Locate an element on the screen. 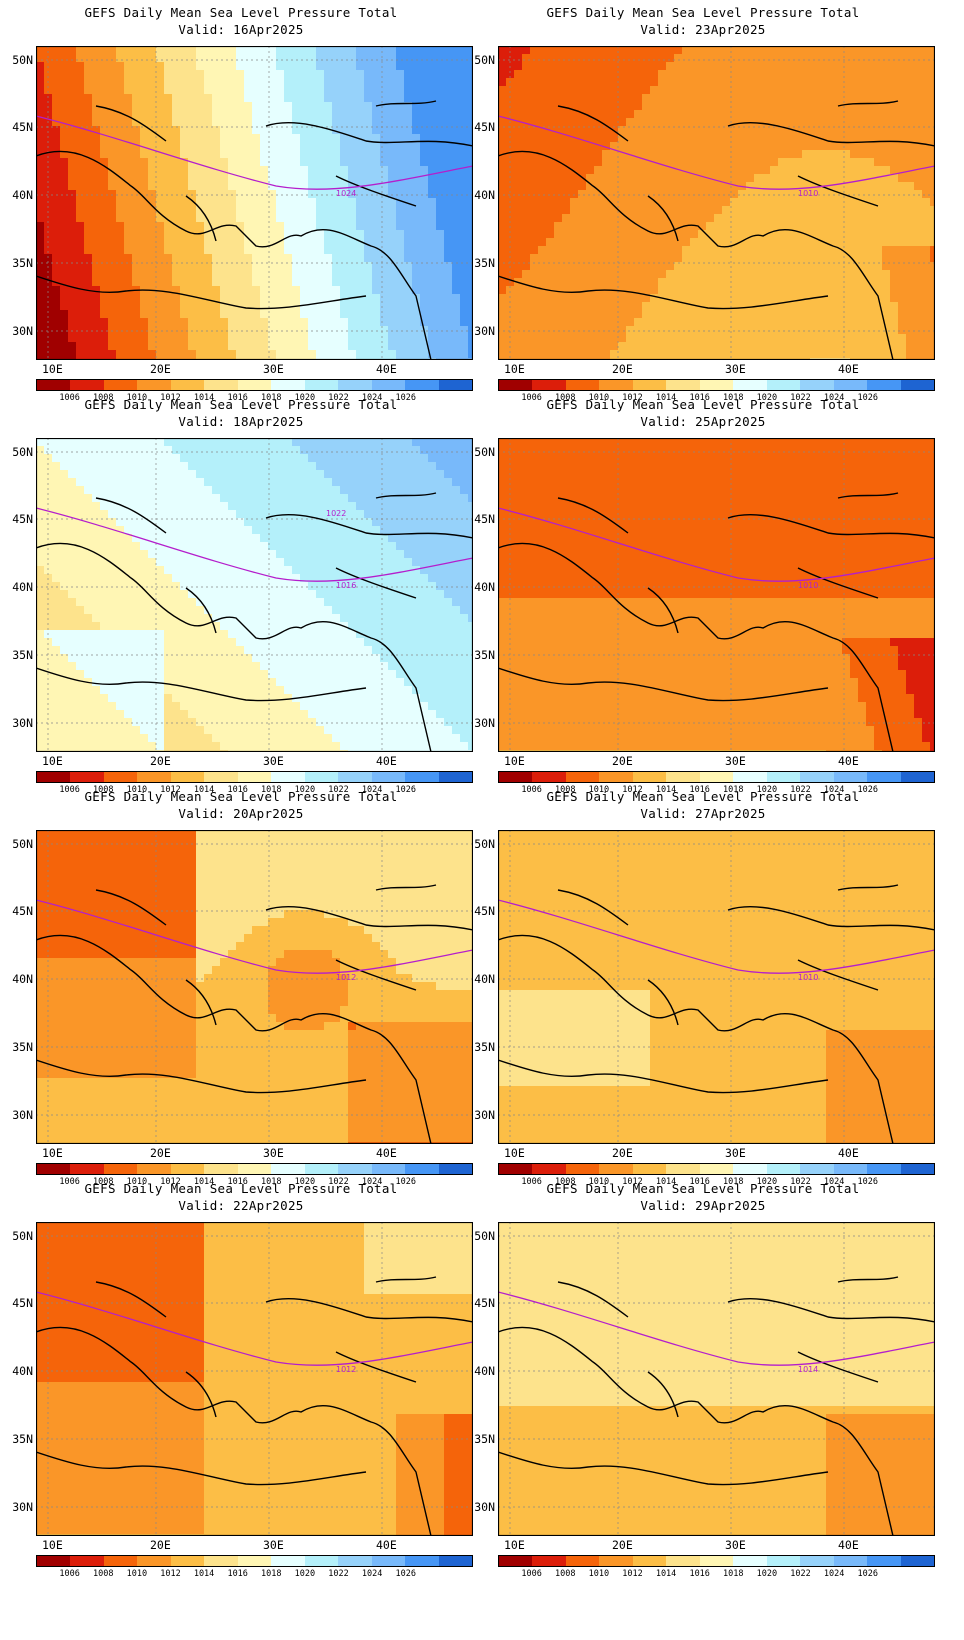 This screenshot has width=964, height=1640. isobar-label: 1022 is located at coordinates (336, 513).